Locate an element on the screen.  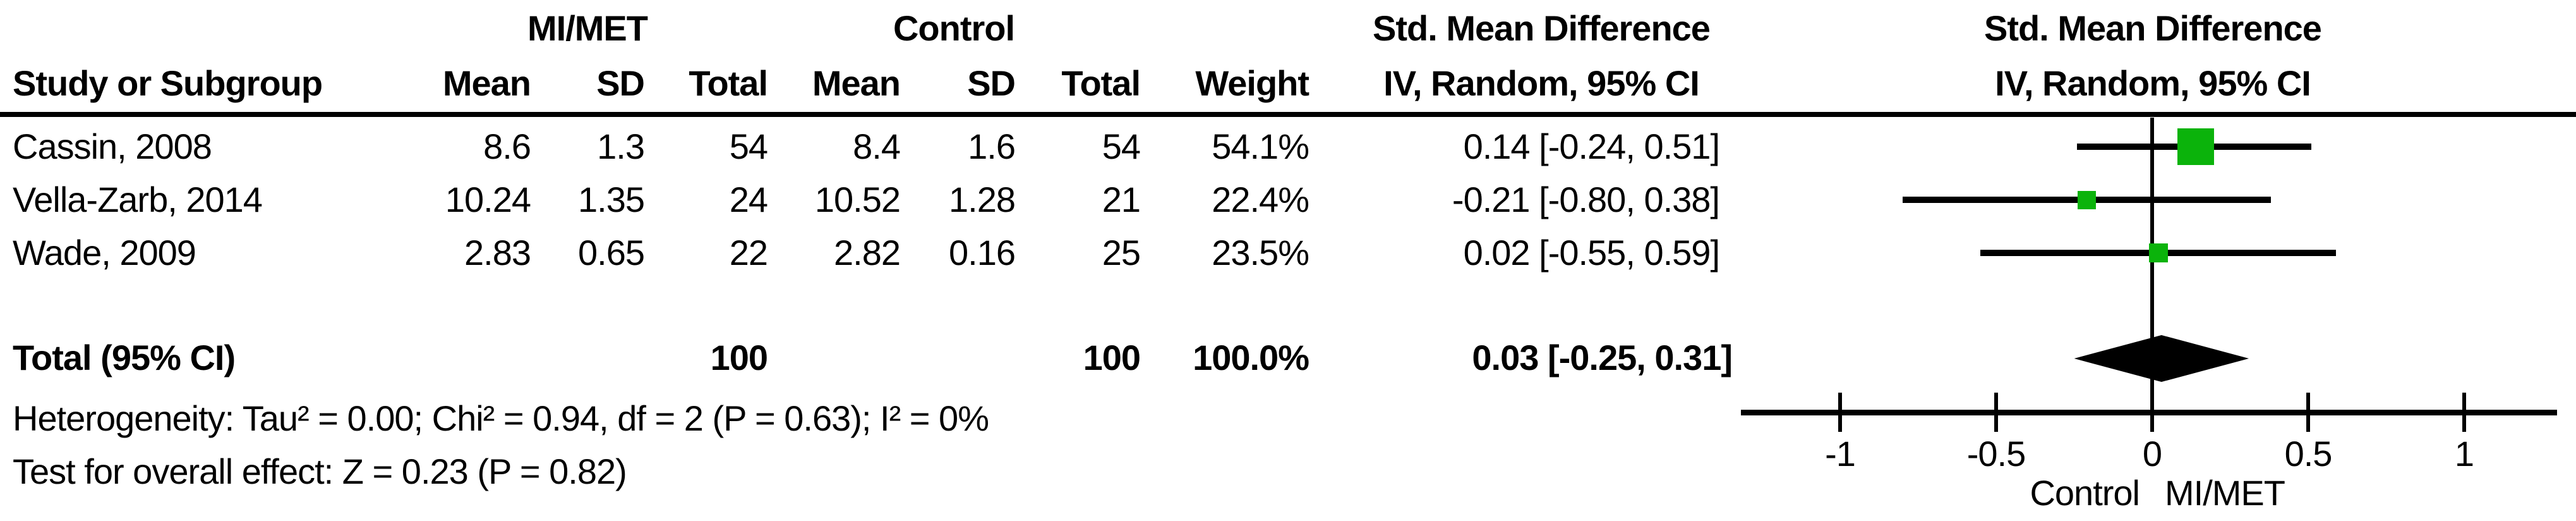
mean-treatment-value: 8.6 is located at coordinates (507, 146).